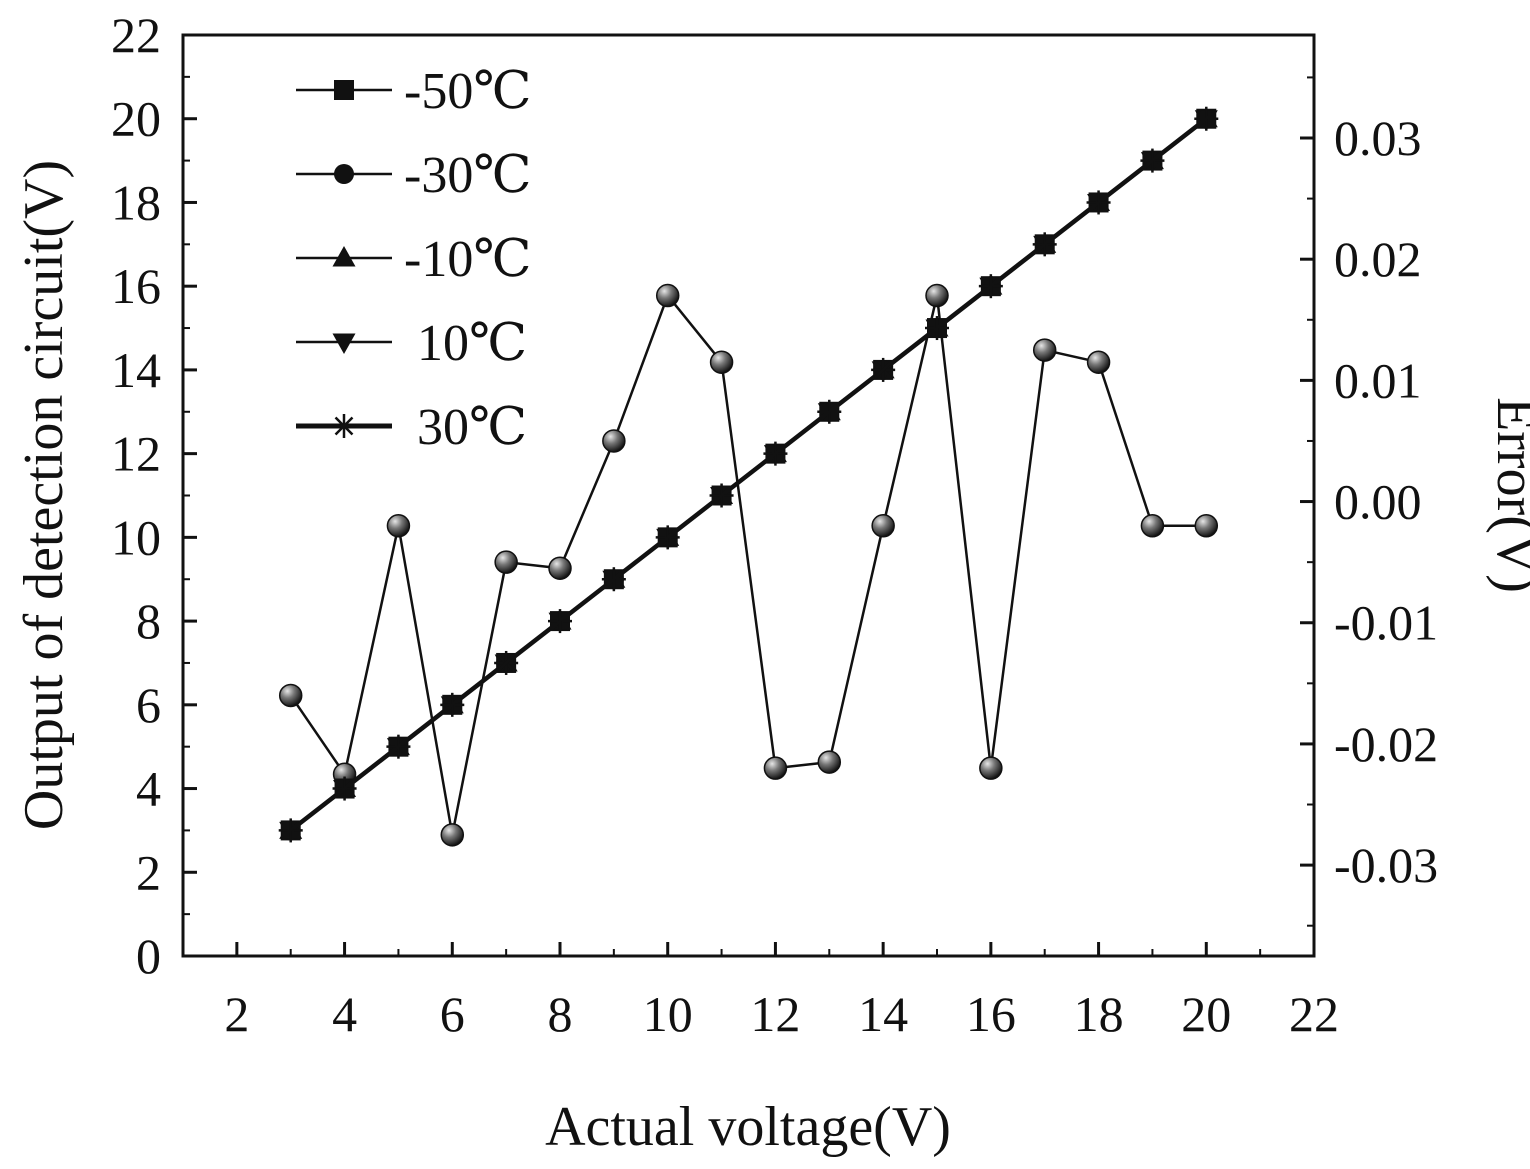 The height and width of the screenshot is (1169, 1530). Describe the element at coordinates (1378, 380) in the screenshot. I see `y2-tick-label: 0.01` at that location.